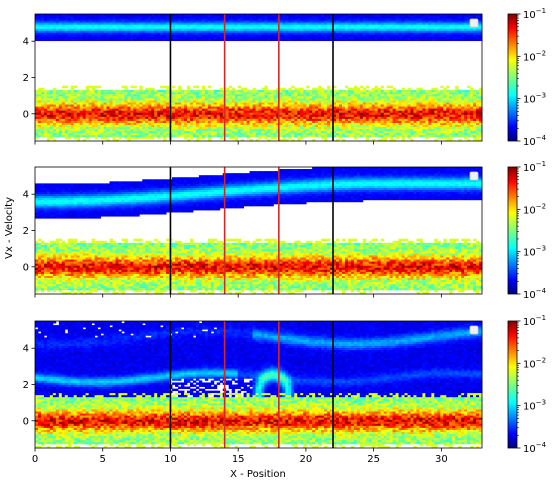 The width and height of the screenshot is (554, 486). What do you see at coordinates (26, 349) in the screenshot?
I see `y-tick-label-bottom-2: 4` at bounding box center [26, 349].